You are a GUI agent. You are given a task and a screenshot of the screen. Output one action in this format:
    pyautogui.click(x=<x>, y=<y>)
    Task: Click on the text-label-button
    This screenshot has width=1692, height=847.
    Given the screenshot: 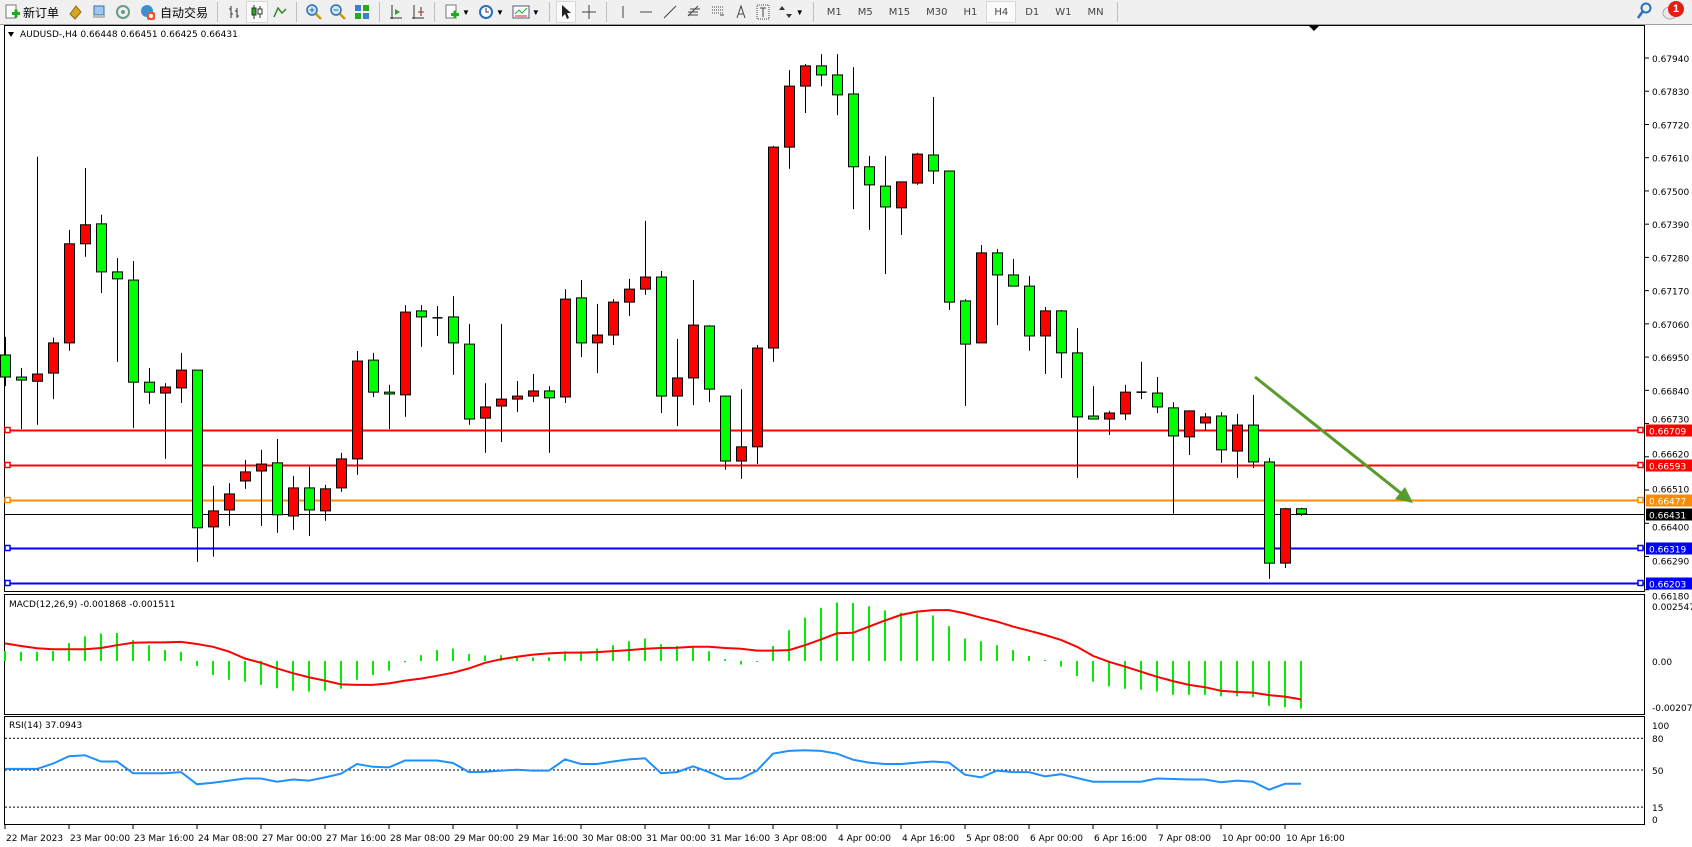 What is the action you would take?
    pyautogui.click(x=763, y=12)
    